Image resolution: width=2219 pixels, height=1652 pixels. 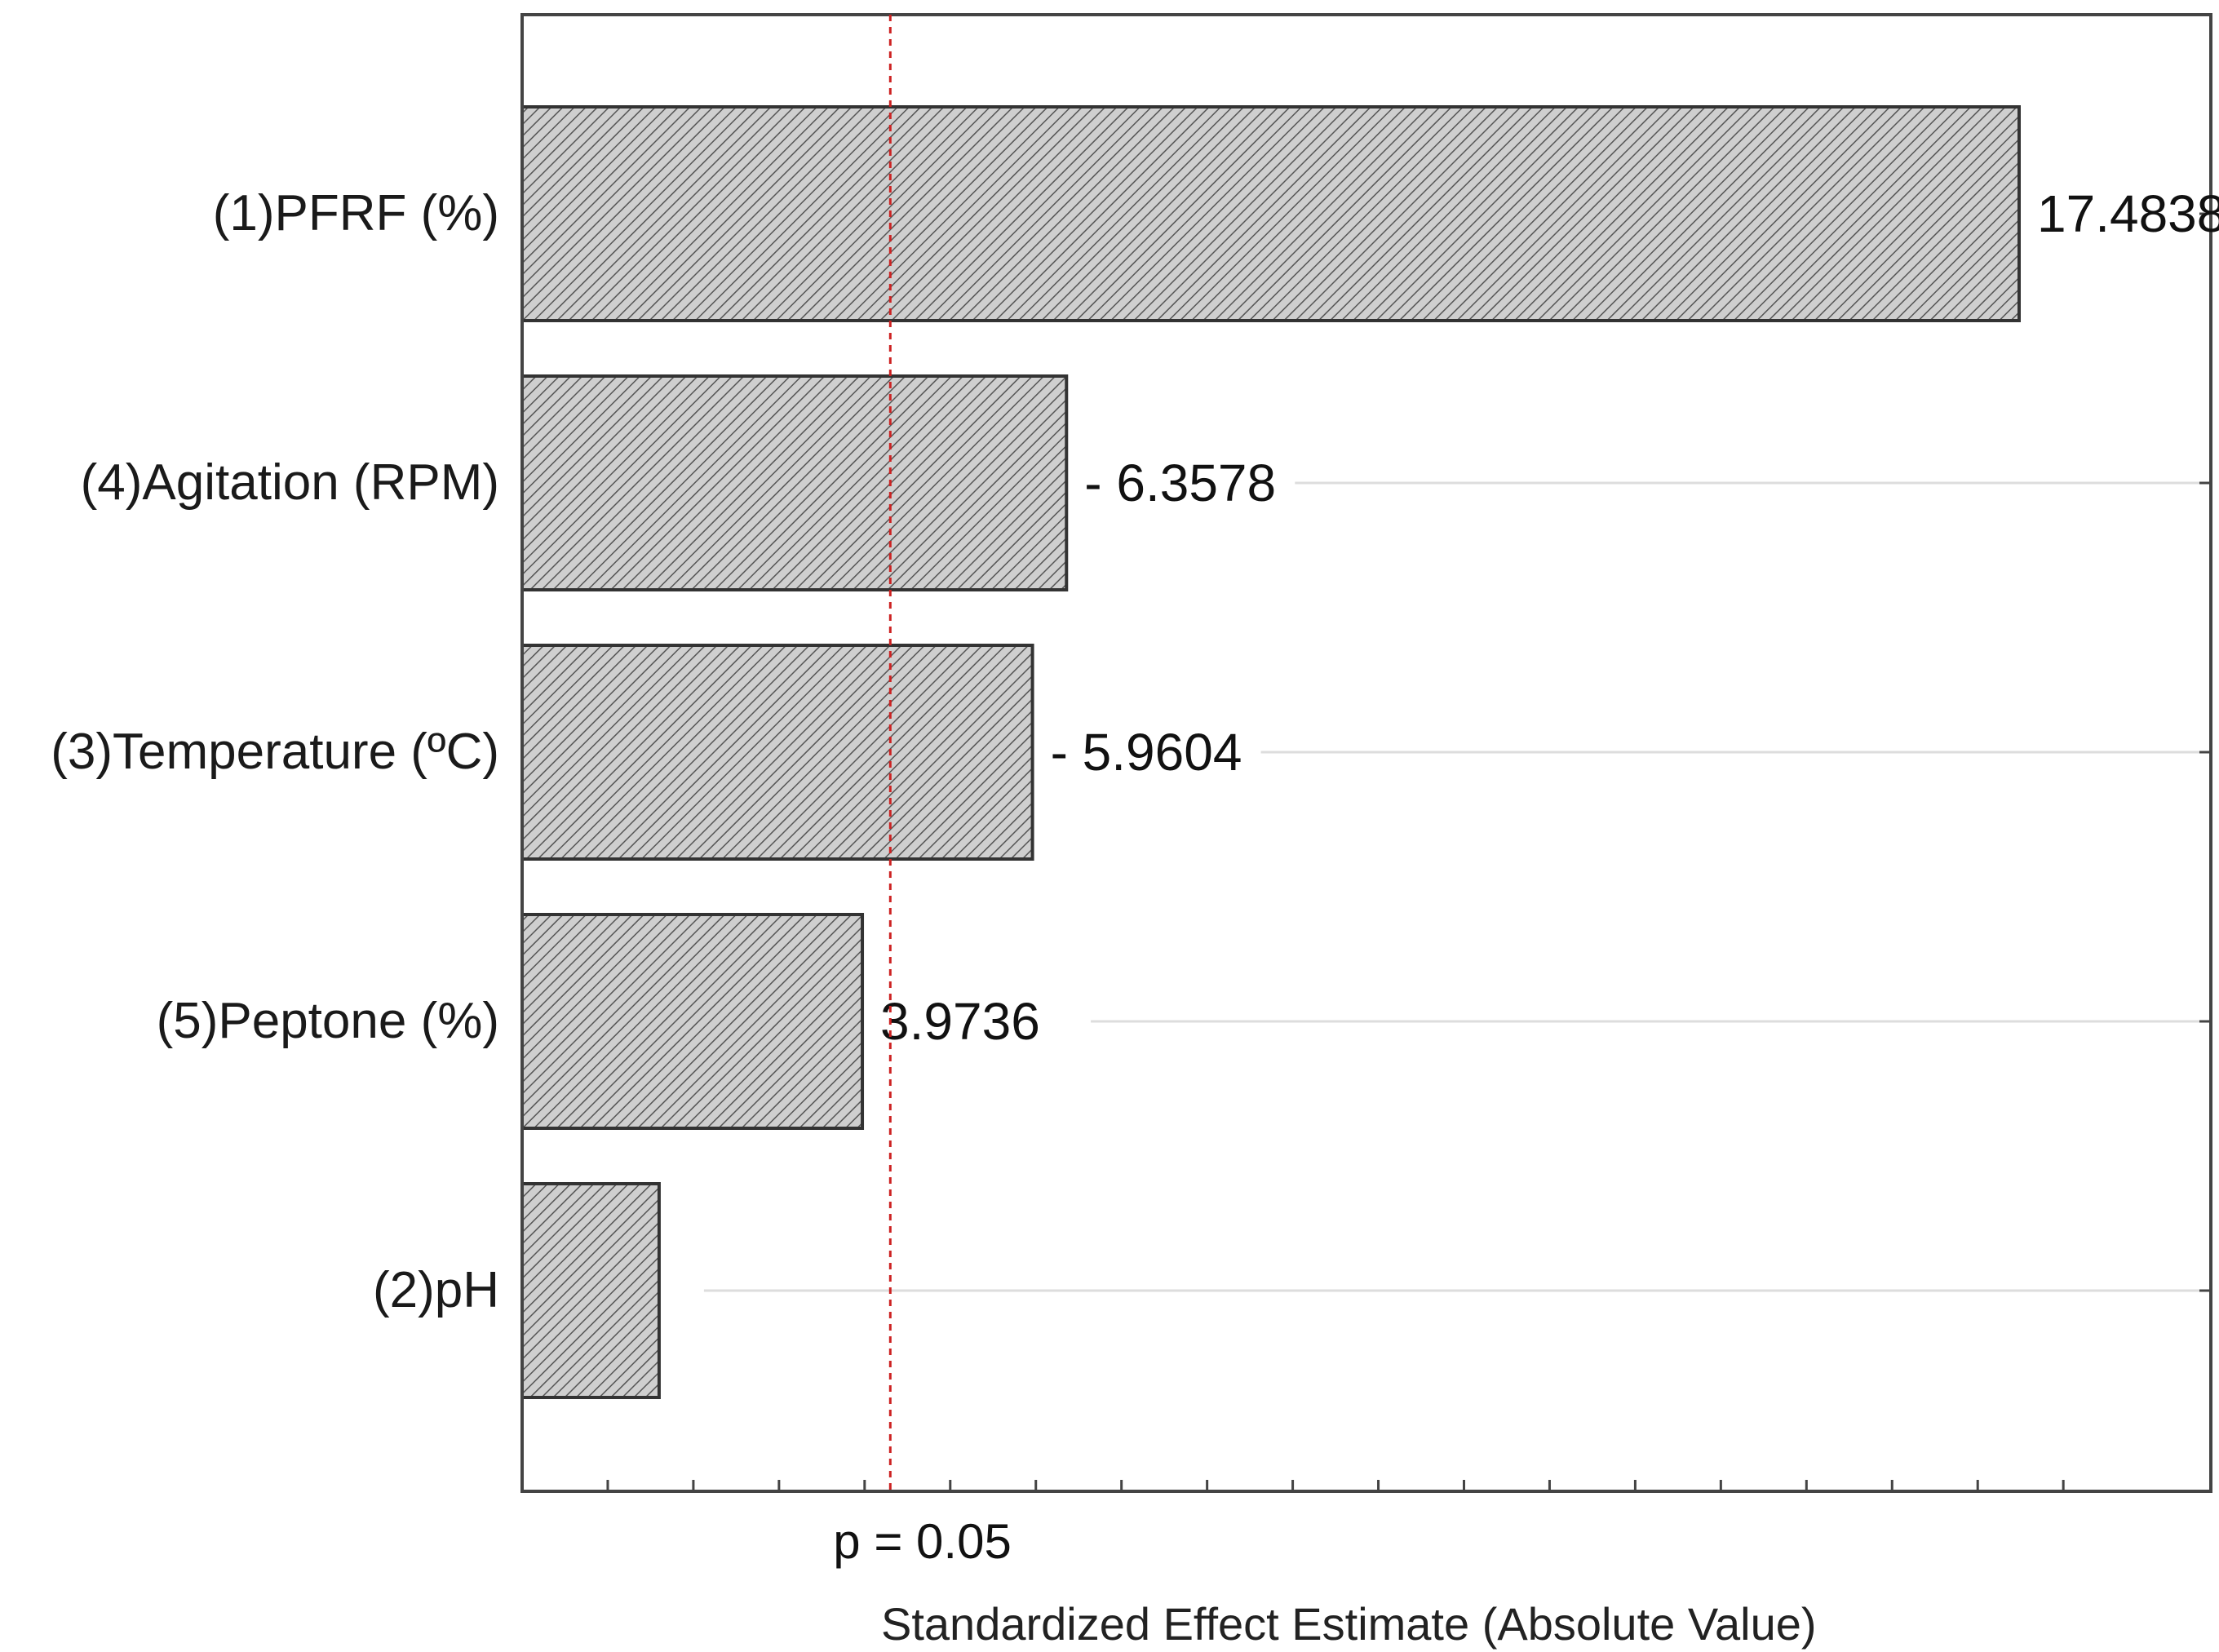 What do you see at coordinates (2128, 213) in the screenshot?
I see `value-label: 17.4838` at bounding box center [2128, 213].